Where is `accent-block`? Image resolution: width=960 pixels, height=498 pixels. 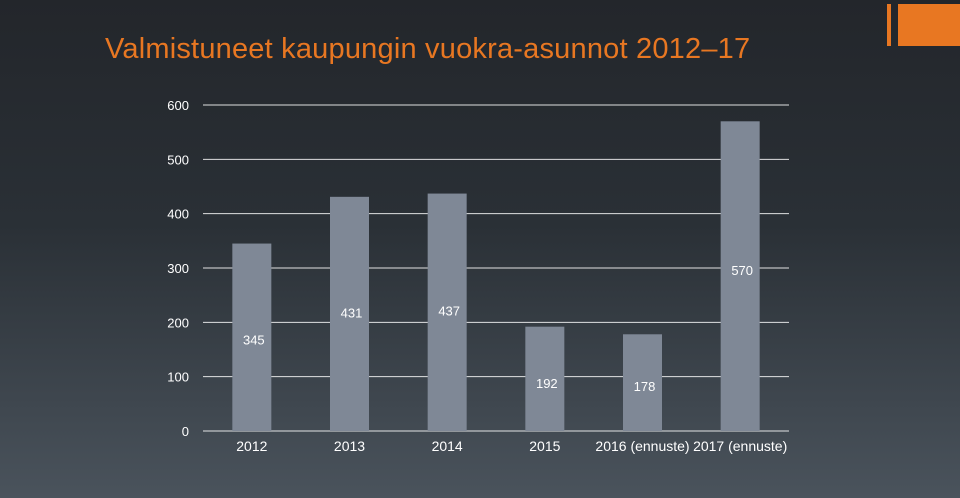
accent-block is located at coordinates (929, 25).